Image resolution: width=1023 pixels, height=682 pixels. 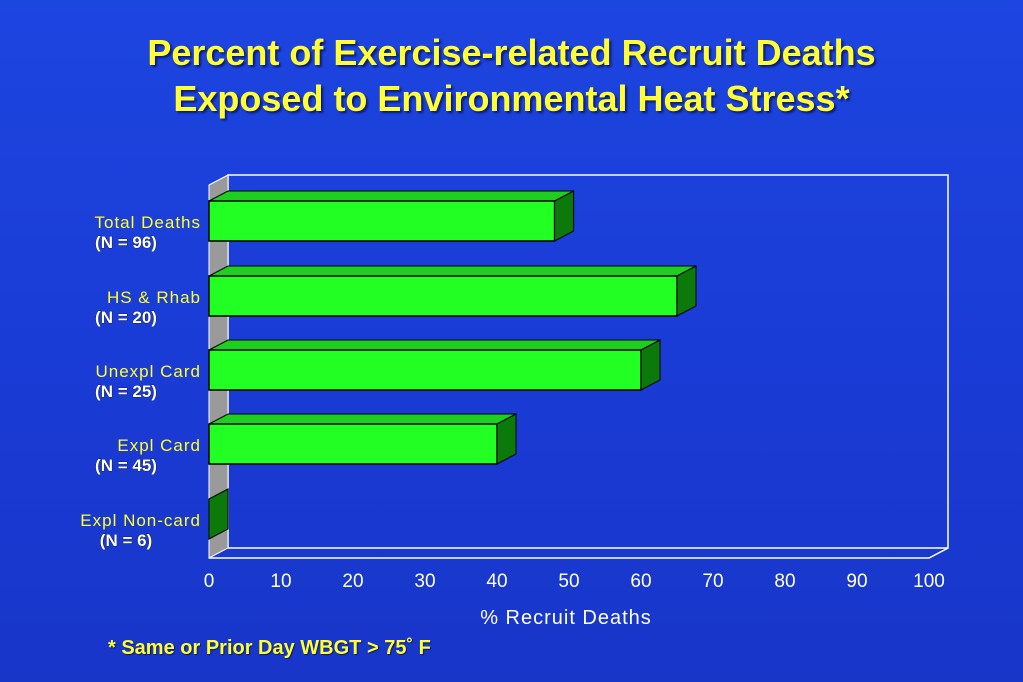 I want to click on x-tick-label: 0, so click(x=209, y=581).